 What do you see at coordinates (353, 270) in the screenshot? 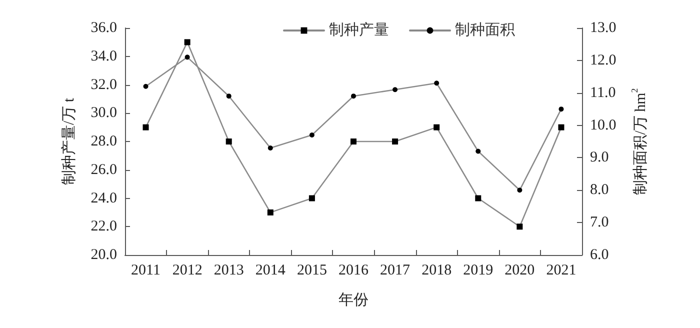
I see `x-tick-label: 2016` at bounding box center [353, 270].